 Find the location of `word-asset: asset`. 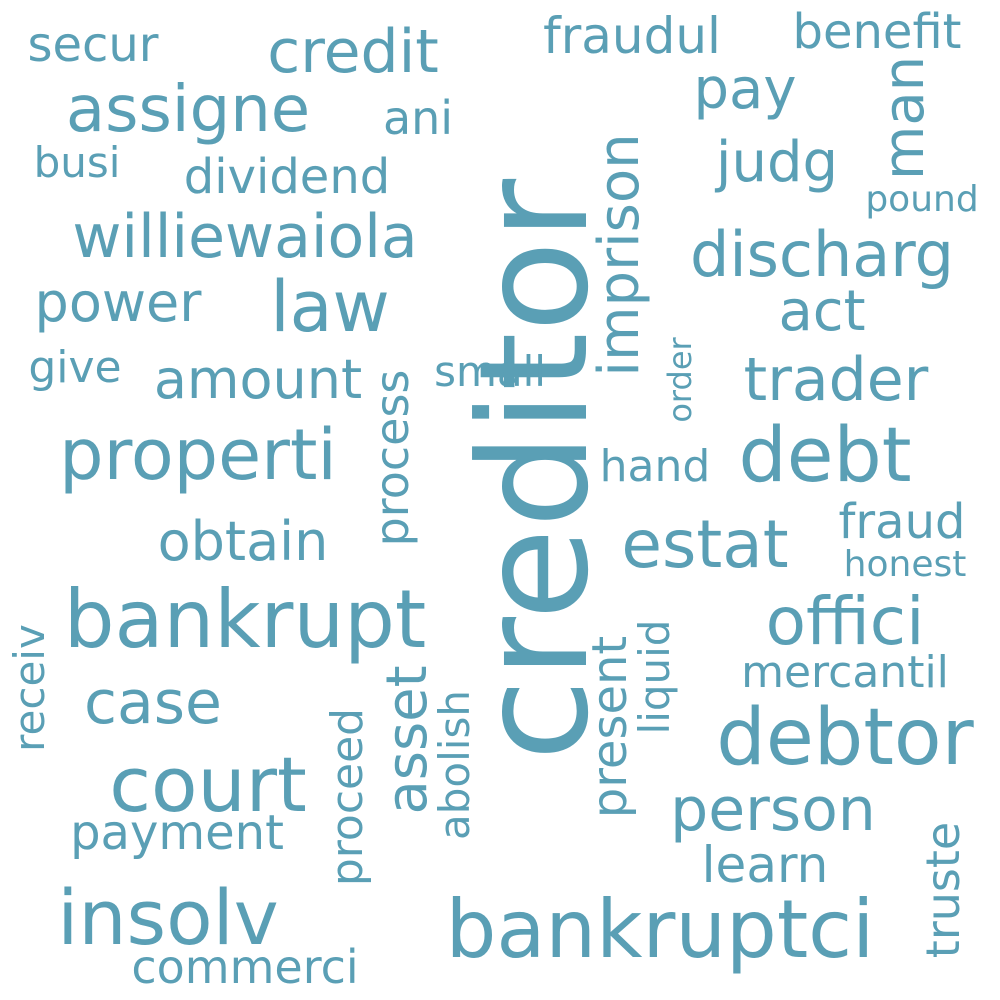

word-asset: asset is located at coordinates (407, 740).